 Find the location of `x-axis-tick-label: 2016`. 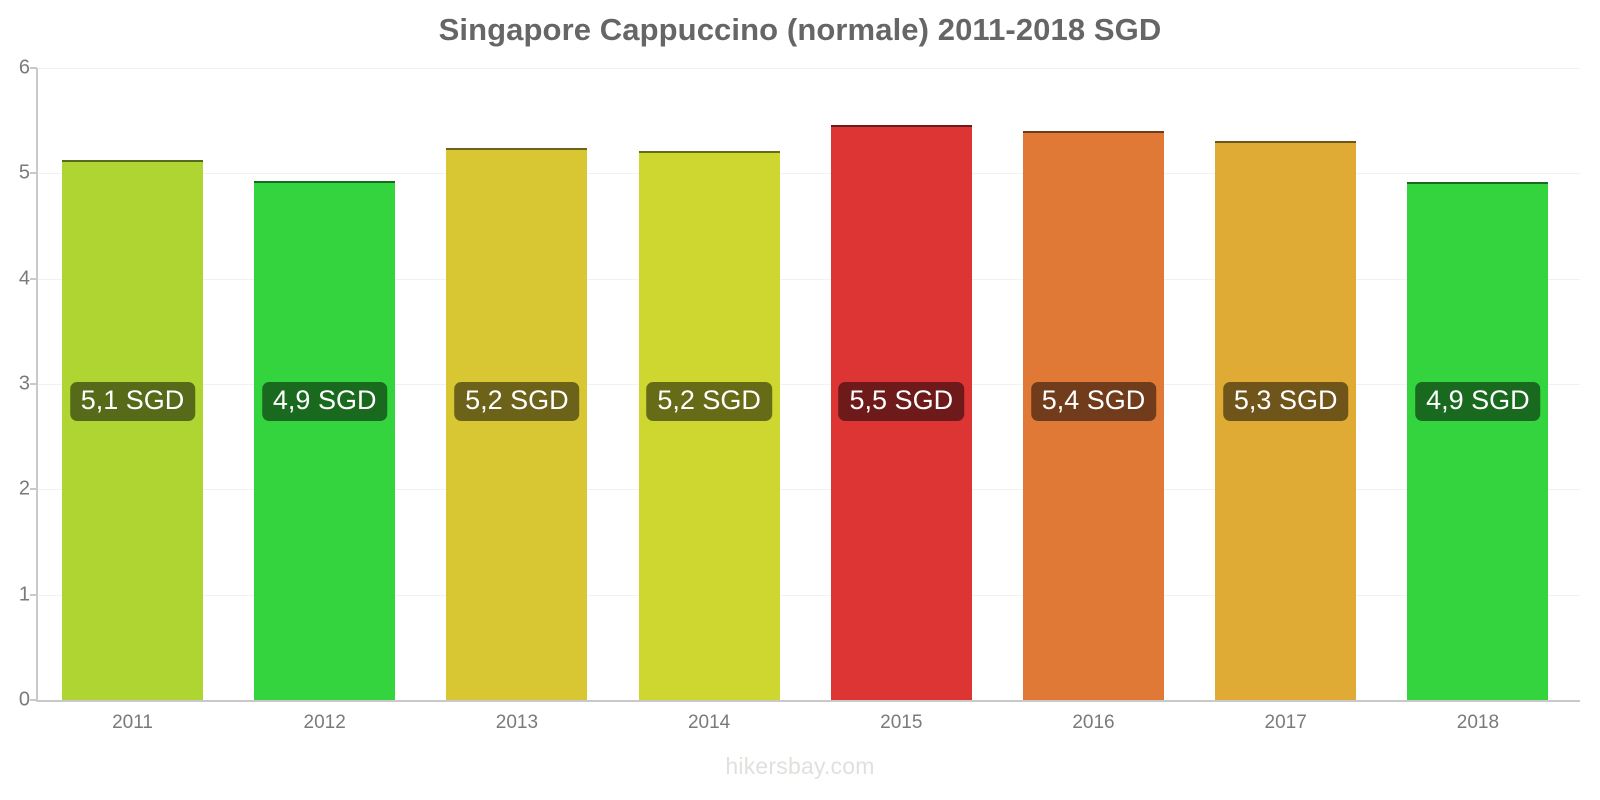

x-axis-tick-label: 2016 is located at coordinates (1093, 722).